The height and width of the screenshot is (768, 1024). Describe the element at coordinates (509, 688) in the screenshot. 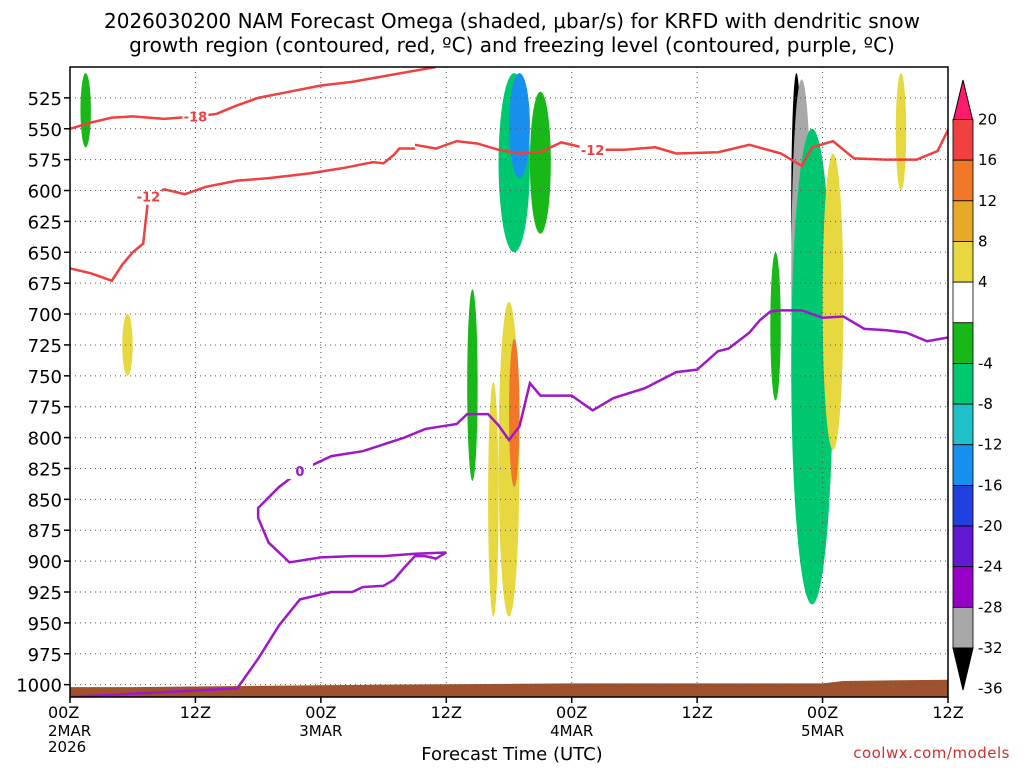

I see `terrain-surface` at that location.